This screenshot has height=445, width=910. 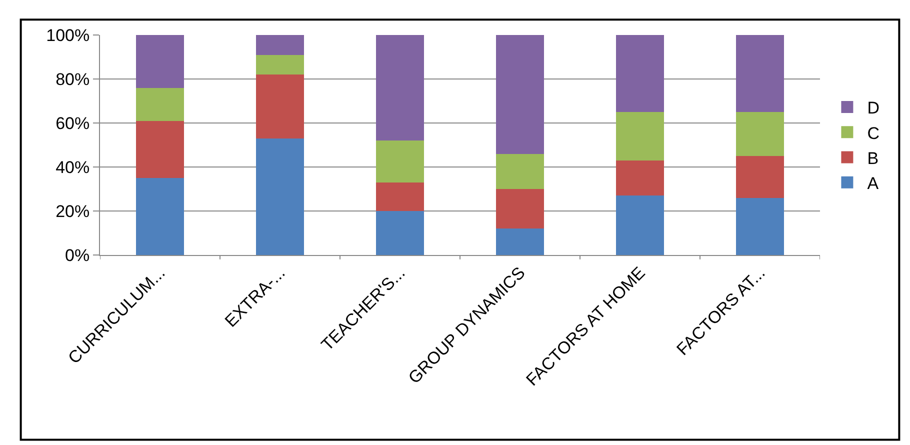 What do you see at coordinates (873, 158) in the screenshot?
I see `legend-label: B` at bounding box center [873, 158].